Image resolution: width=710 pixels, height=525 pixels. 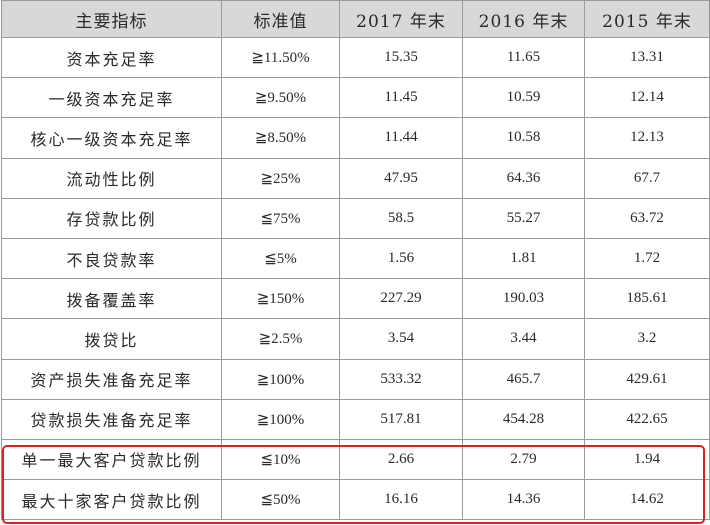 What do you see at coordinates (647, 178) in the screenshot?
I see `value-2015-cell: 67.7` at bounding box center [647, 178].